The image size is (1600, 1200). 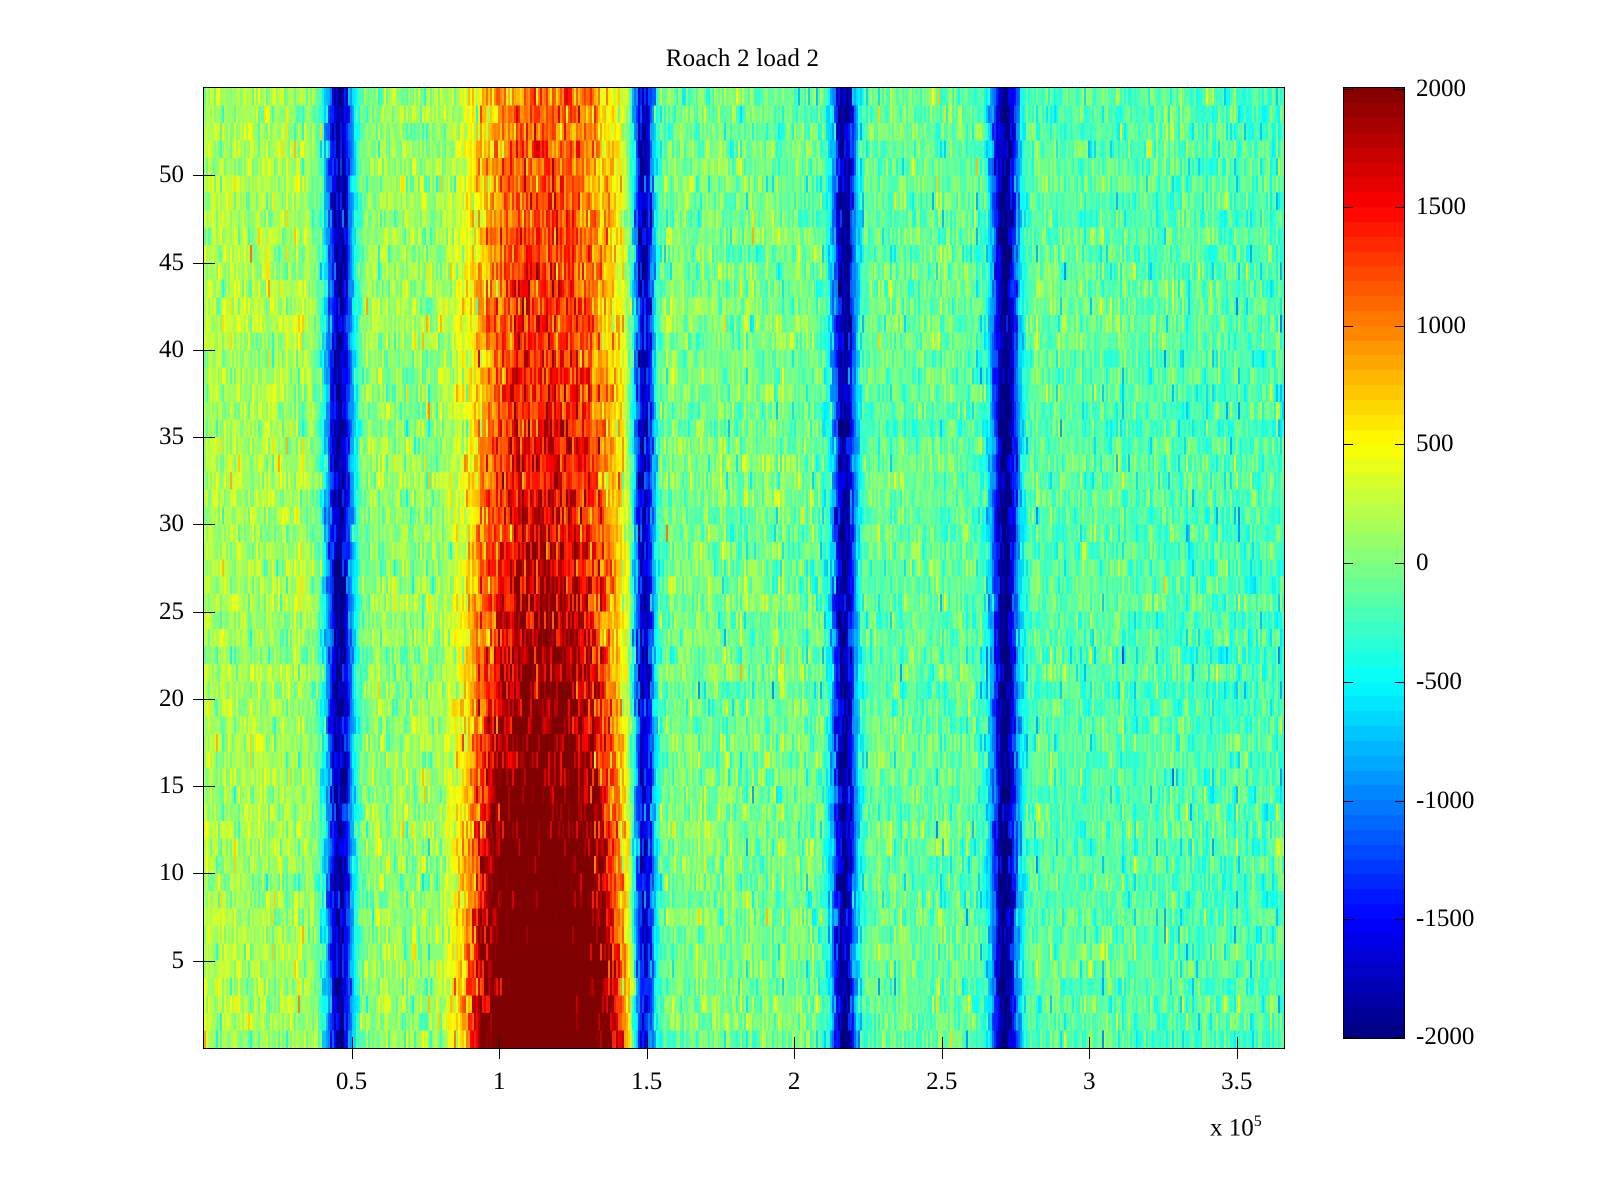 What do you see at coordinates (1439, 681) in the screenshot?
I see `colorbar-tick-label: -500` at bounding box center [1439, 681].